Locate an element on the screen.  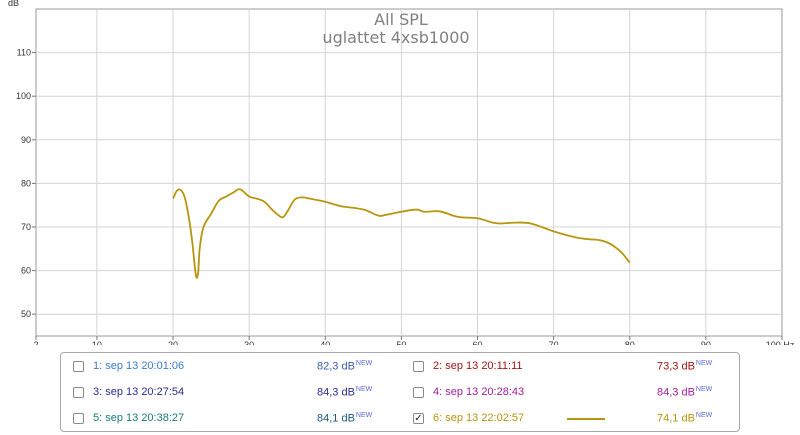
chart-title: All SPL is located at coordinates (401, 19).